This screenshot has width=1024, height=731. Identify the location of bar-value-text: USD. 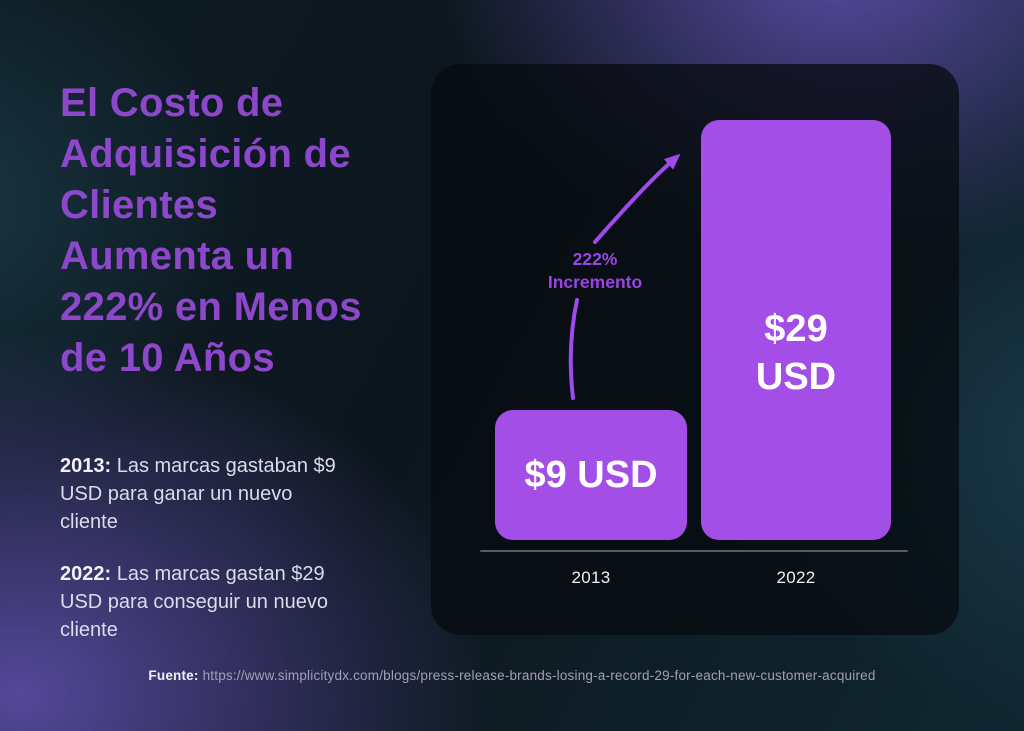
(796, 377).